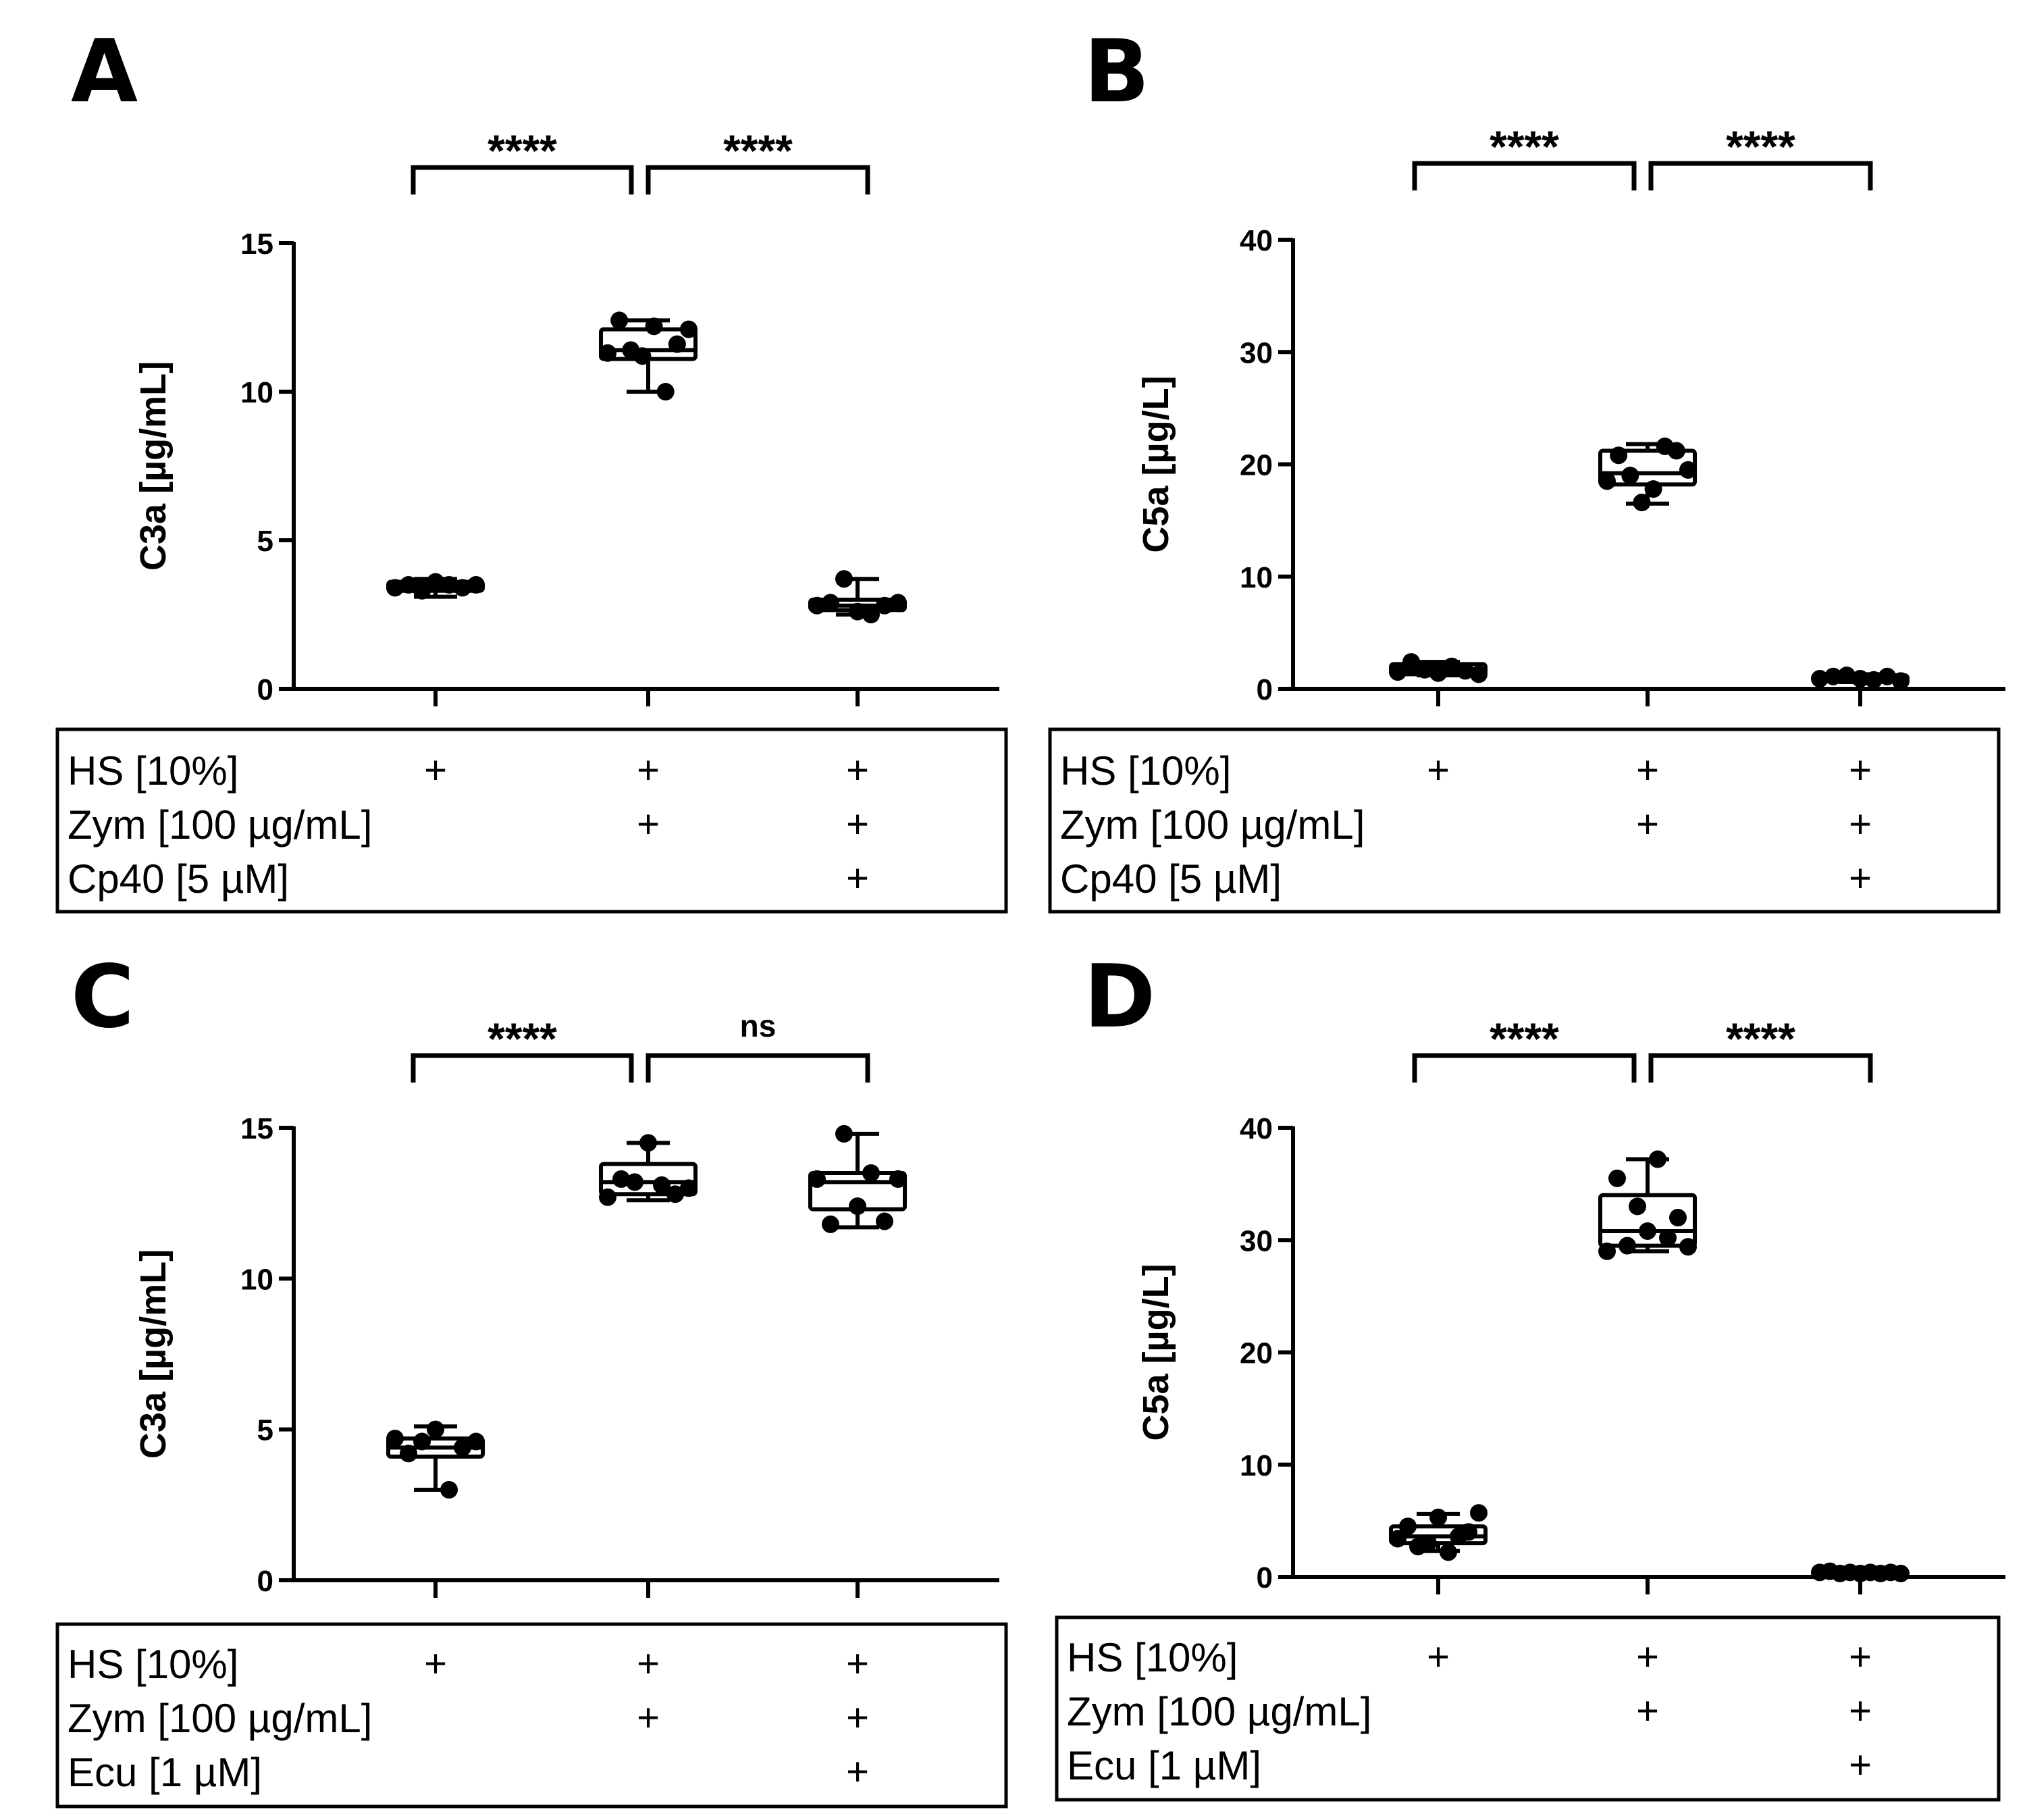 This screenshot has width=2025, height=1820. I want to click on panel-letter: B, so click(1117, 72).